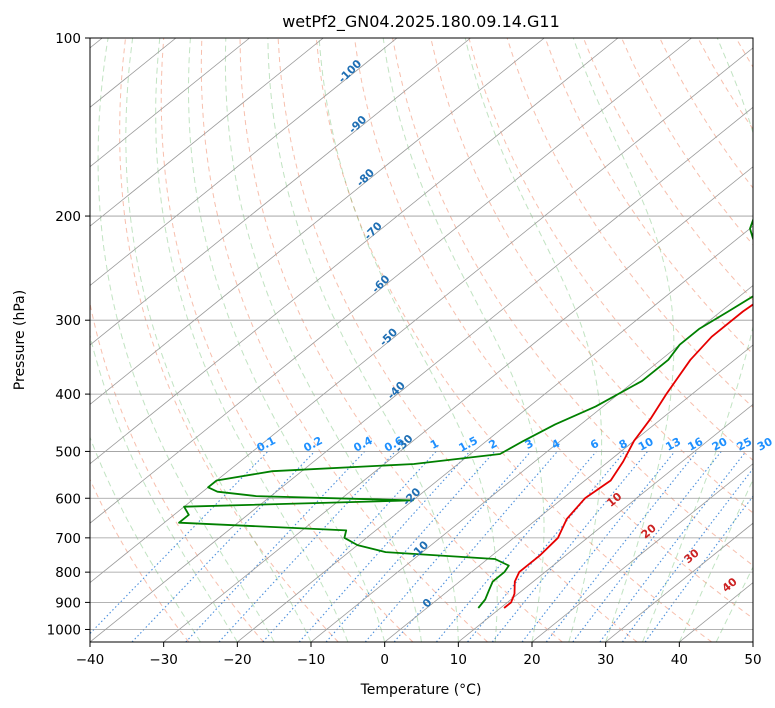 Image resolution: width=775 pixels, height=708 pixels. I want to click on x-tick-label: 40, so click(679, 660).